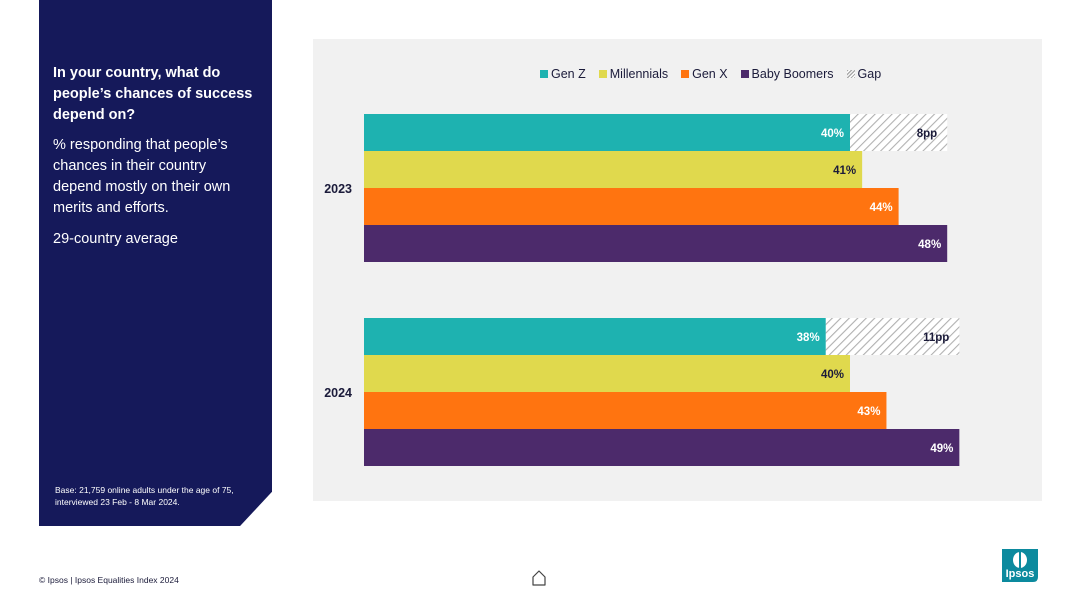  I want to click on gap-label-2024: 11pp, so click(936, 338).